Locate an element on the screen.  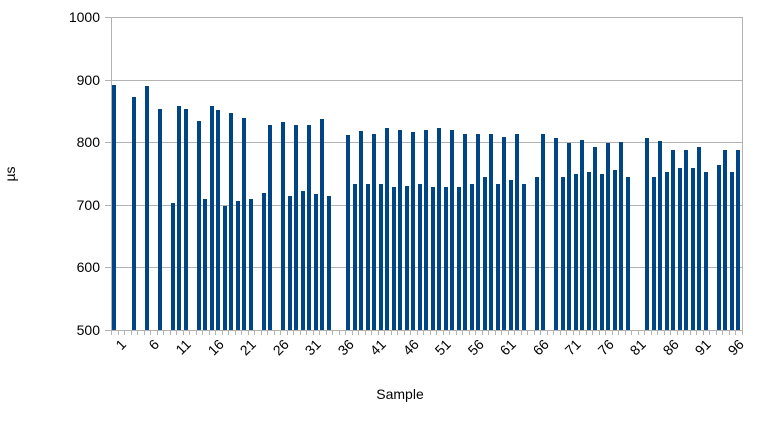
x-tick-label: 86 is located at coordinates (671, 347).